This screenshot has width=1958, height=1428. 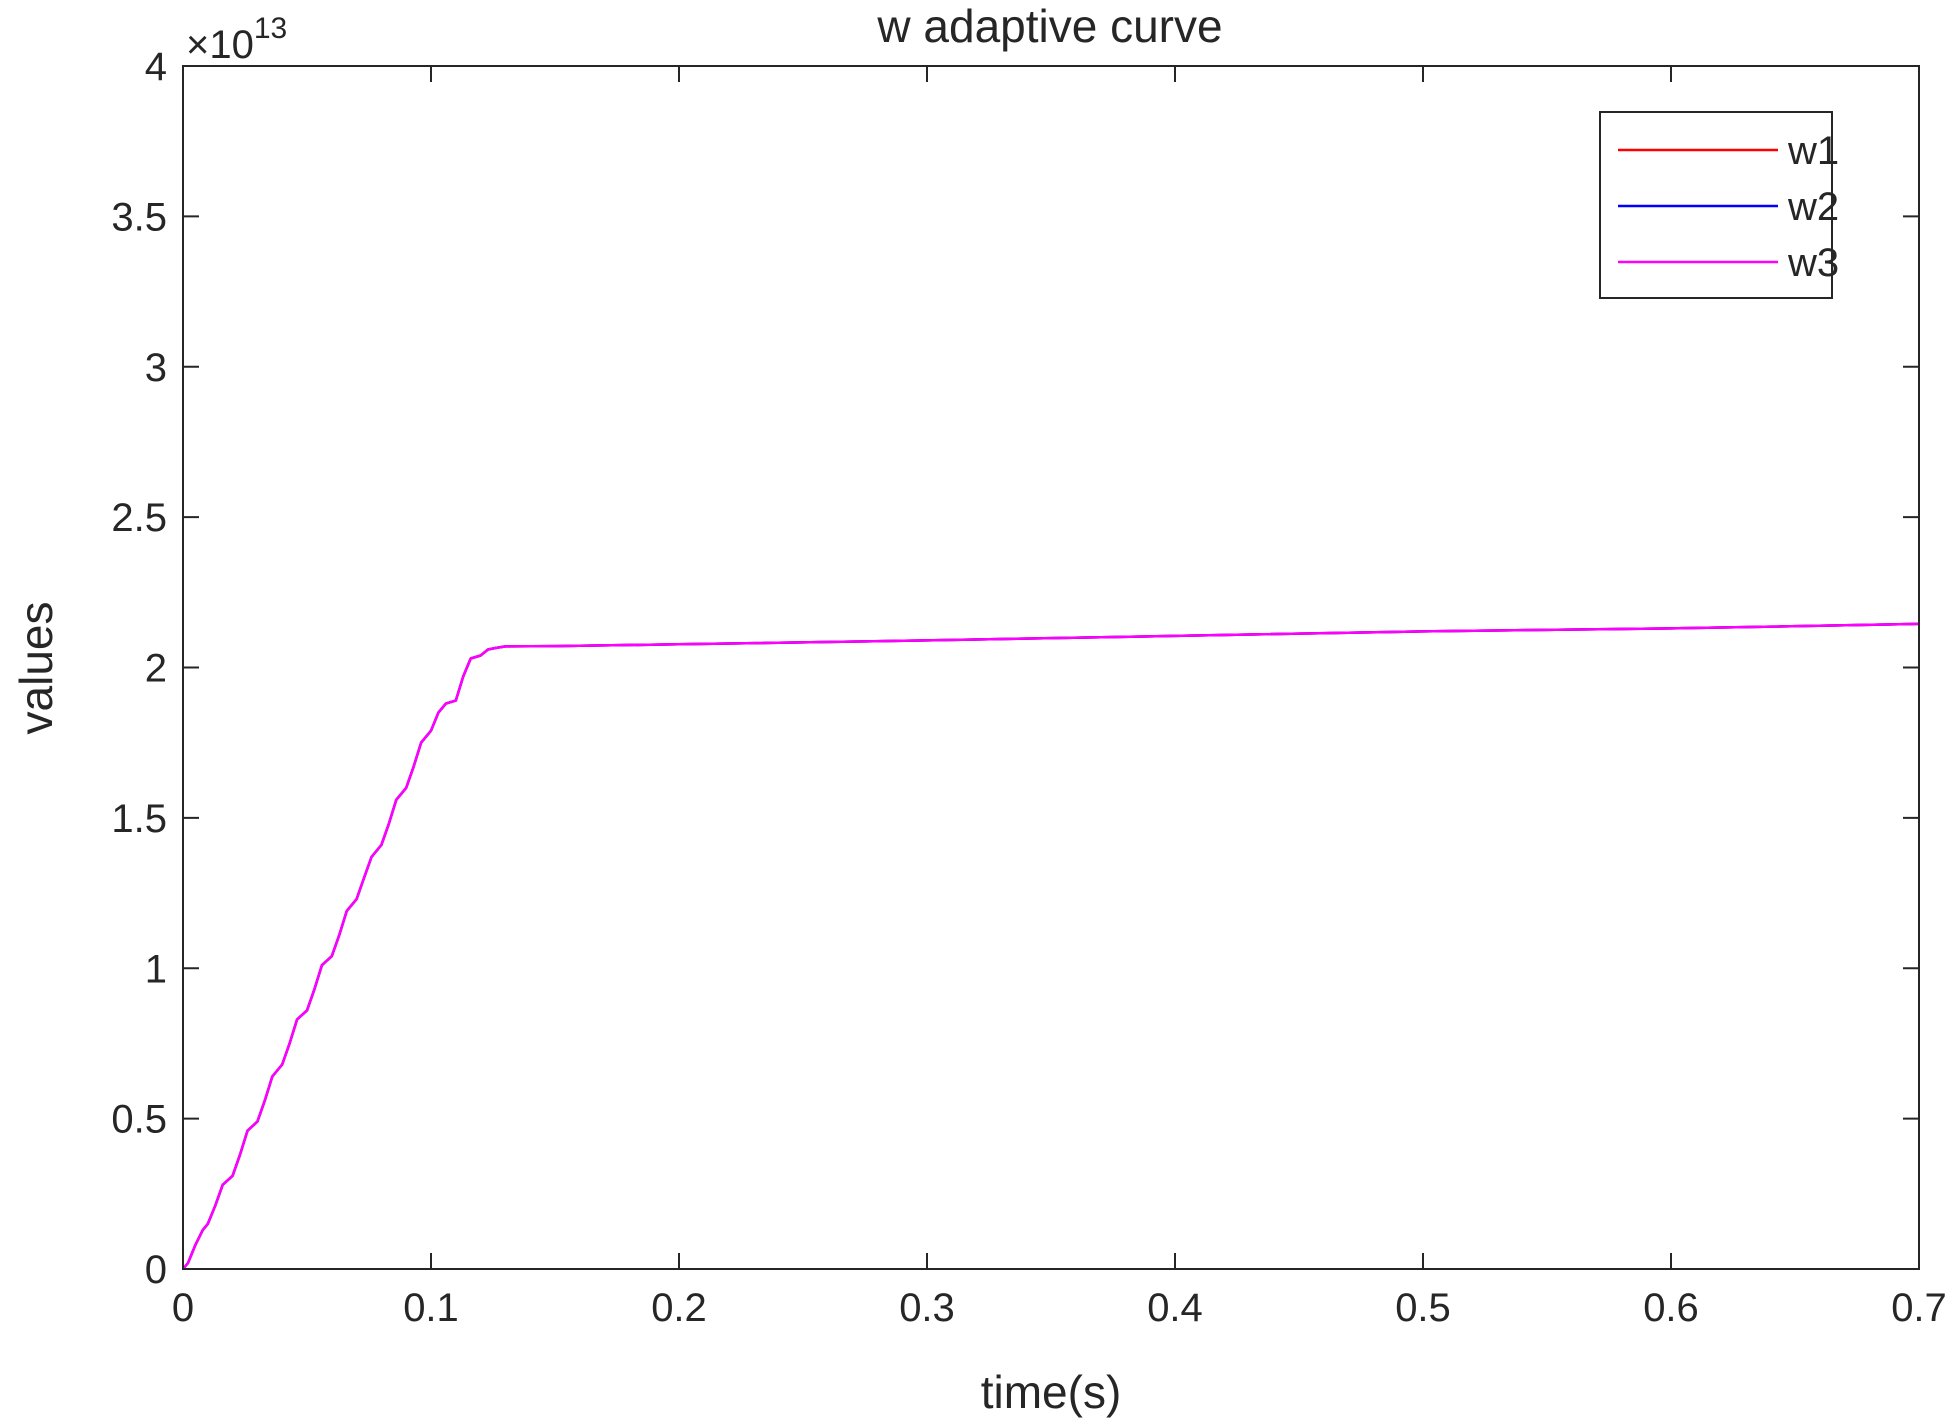 I want to click on y-exponent-label: ×10¹³, so click(x=236, y=39).